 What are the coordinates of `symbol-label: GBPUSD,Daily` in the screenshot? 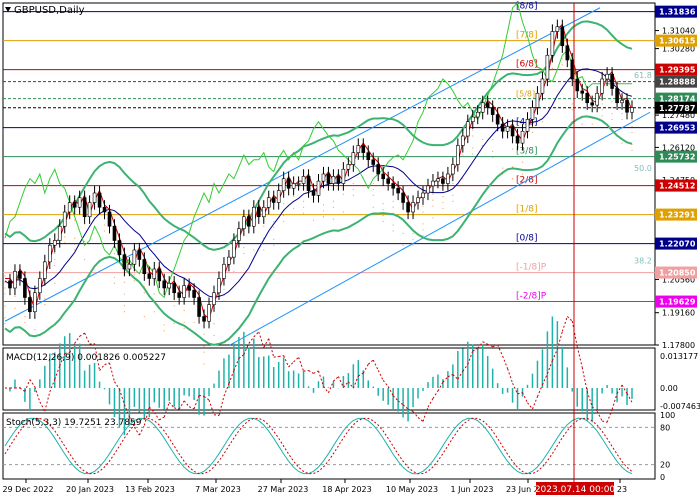 It's located at (49, 10).